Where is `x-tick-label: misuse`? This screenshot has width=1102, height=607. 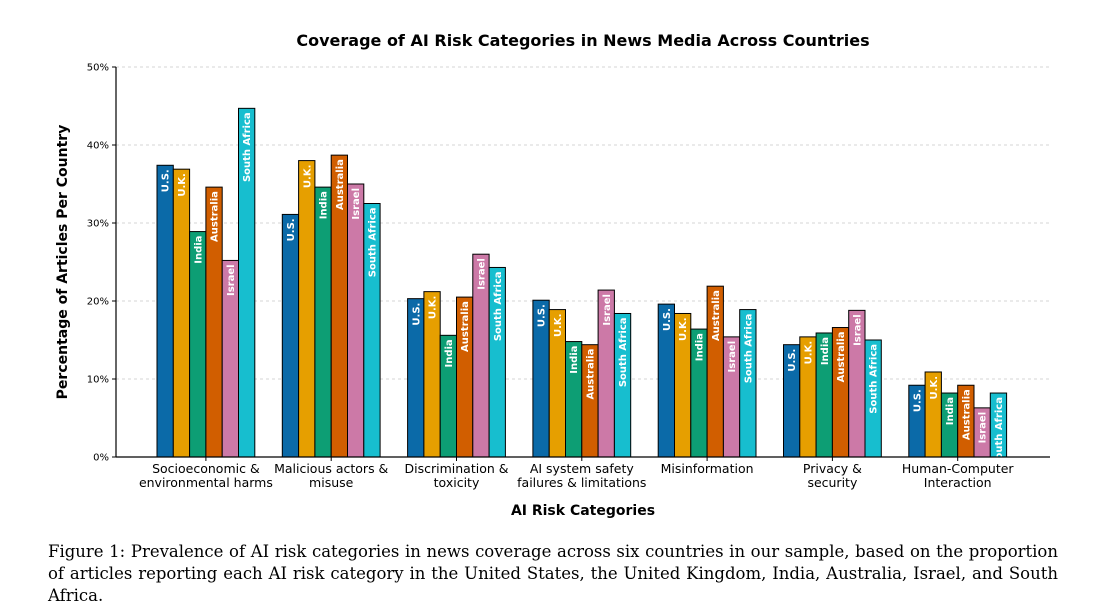
x-tick-label: misuse is located at coordinates (331, 482).